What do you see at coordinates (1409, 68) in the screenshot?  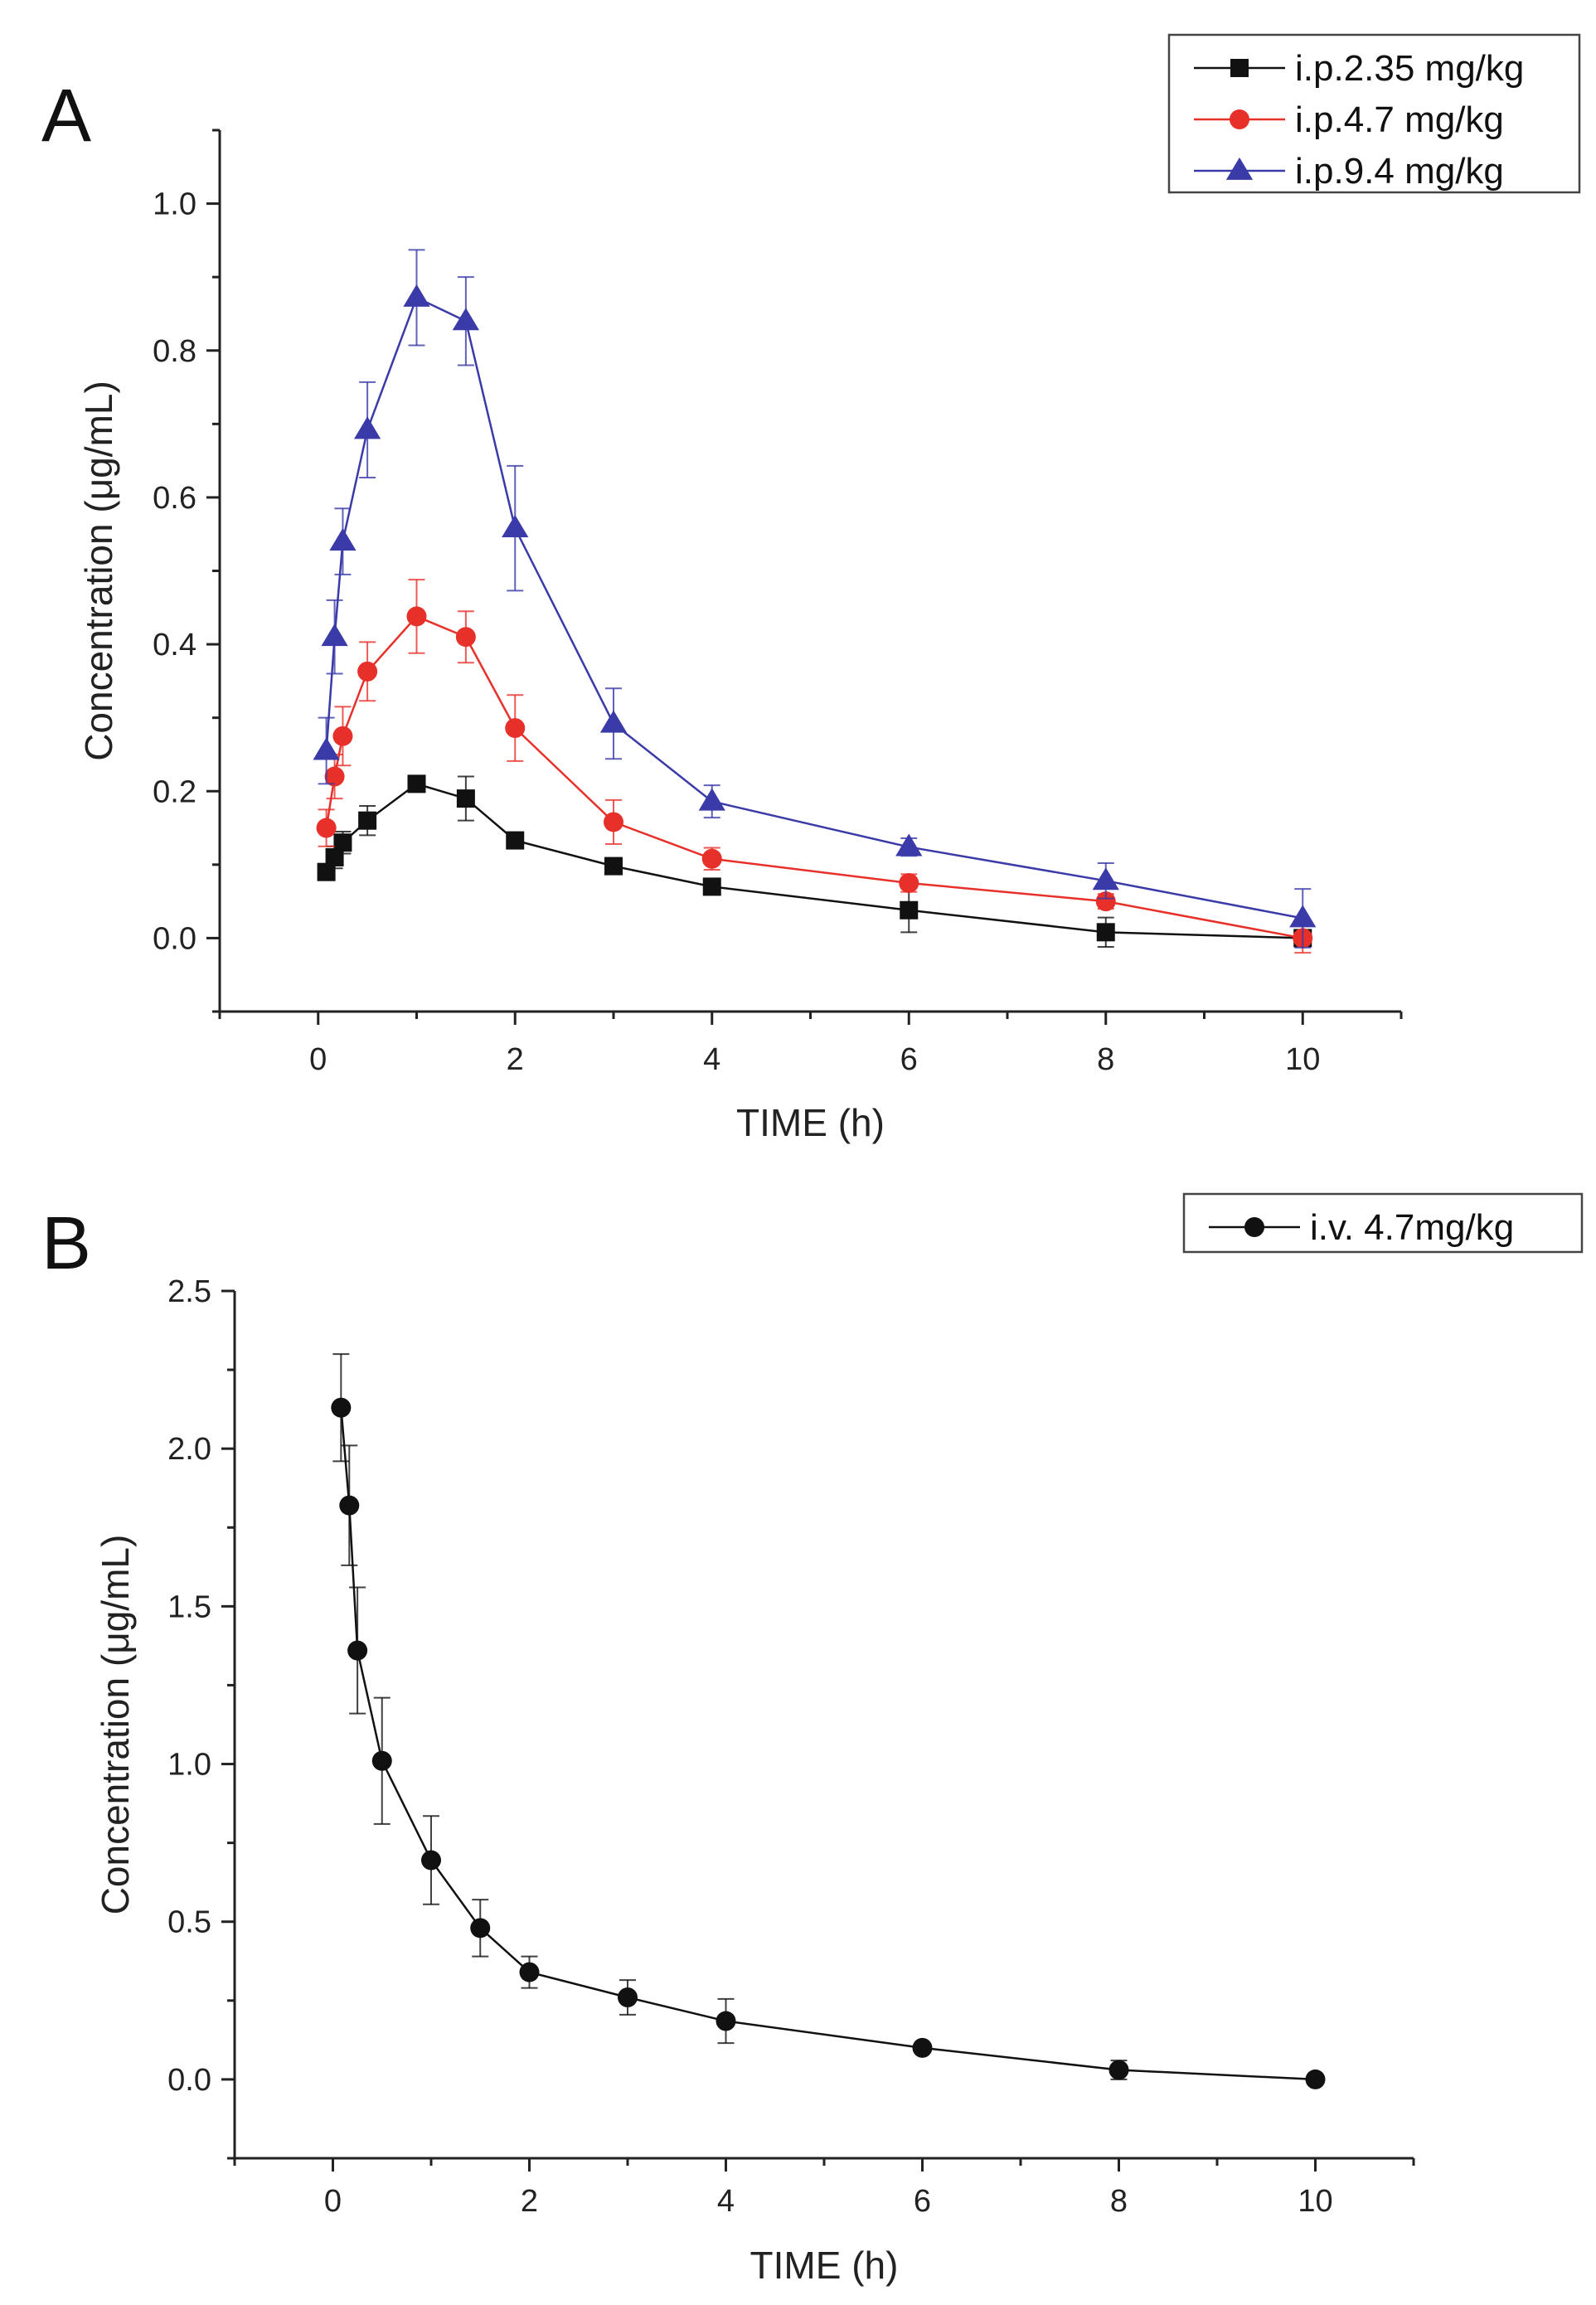 I see `legend-label: i.p.2.35 mg/kg` at bounding box center [1409, 68].